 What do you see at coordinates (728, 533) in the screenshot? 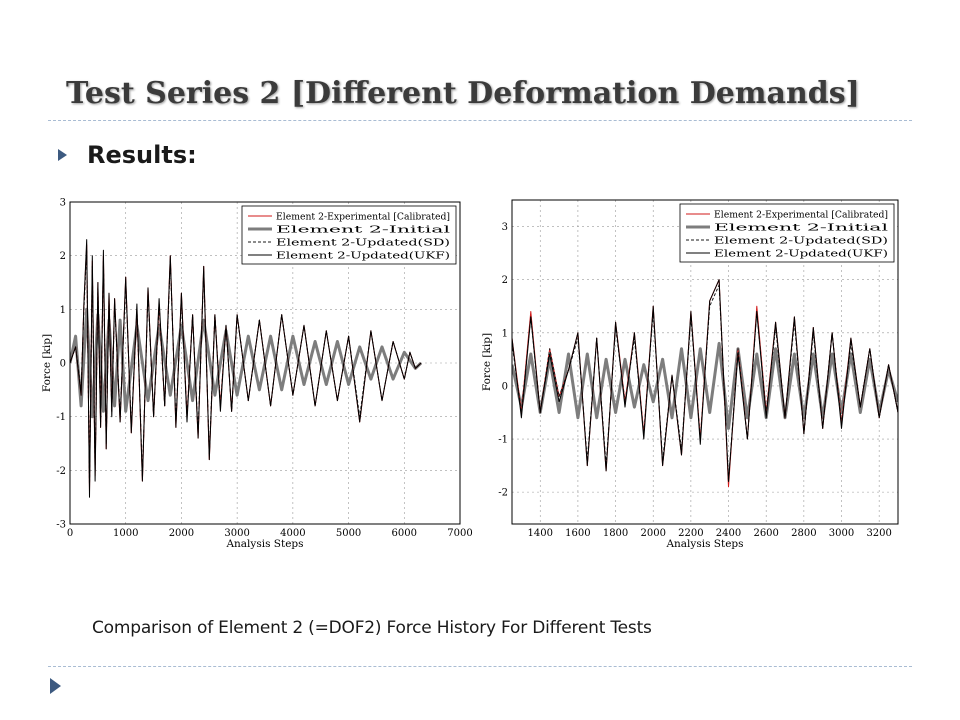
I see `x-tick-label: 2400` at bounding box center [728, 533].